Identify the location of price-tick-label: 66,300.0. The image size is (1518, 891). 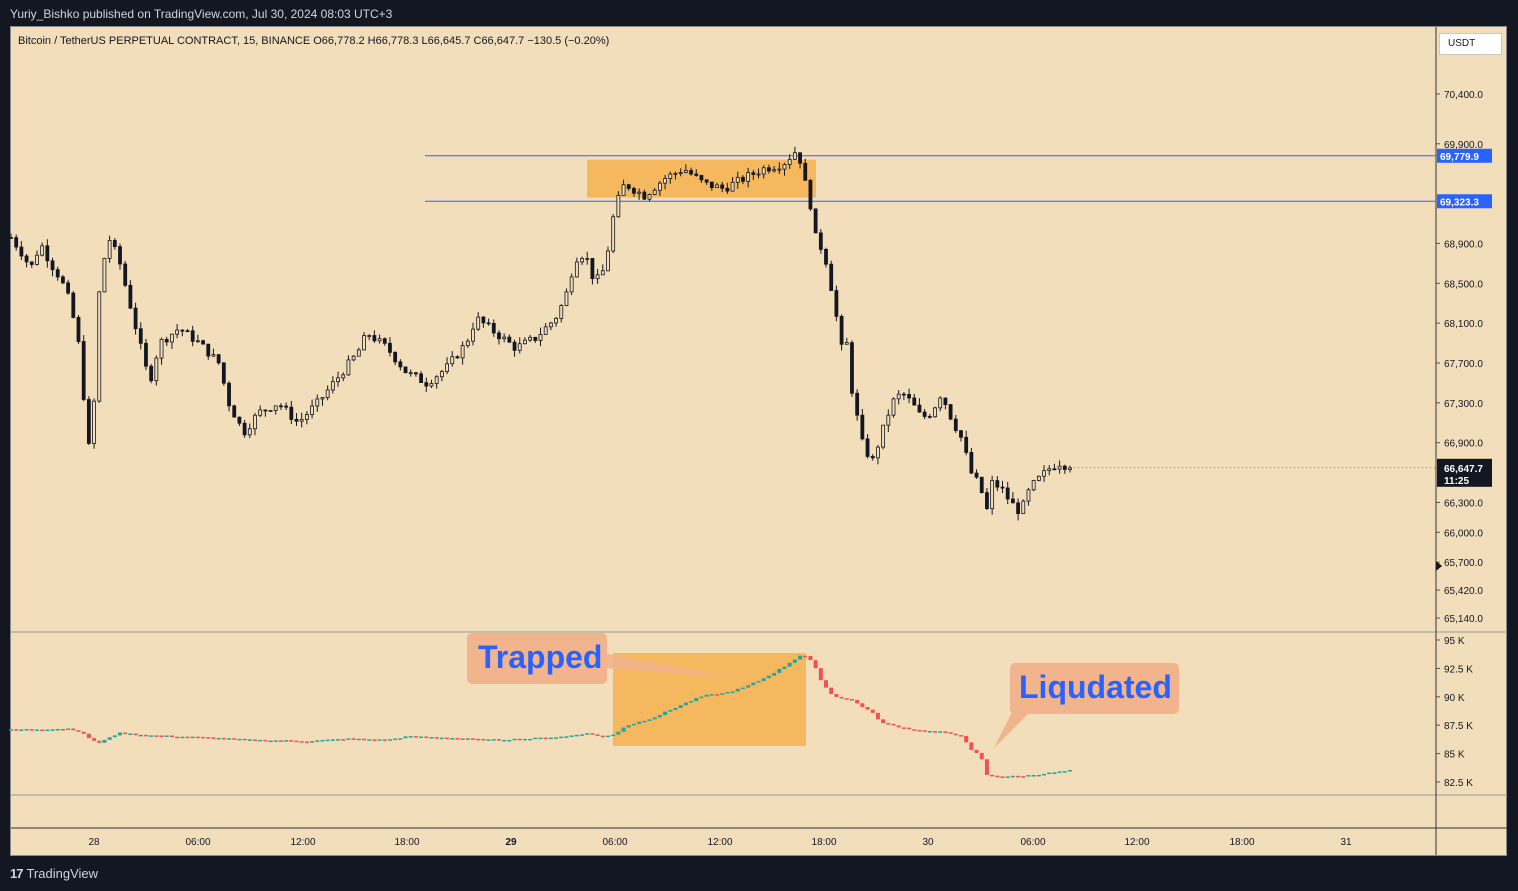
(1463, 503).